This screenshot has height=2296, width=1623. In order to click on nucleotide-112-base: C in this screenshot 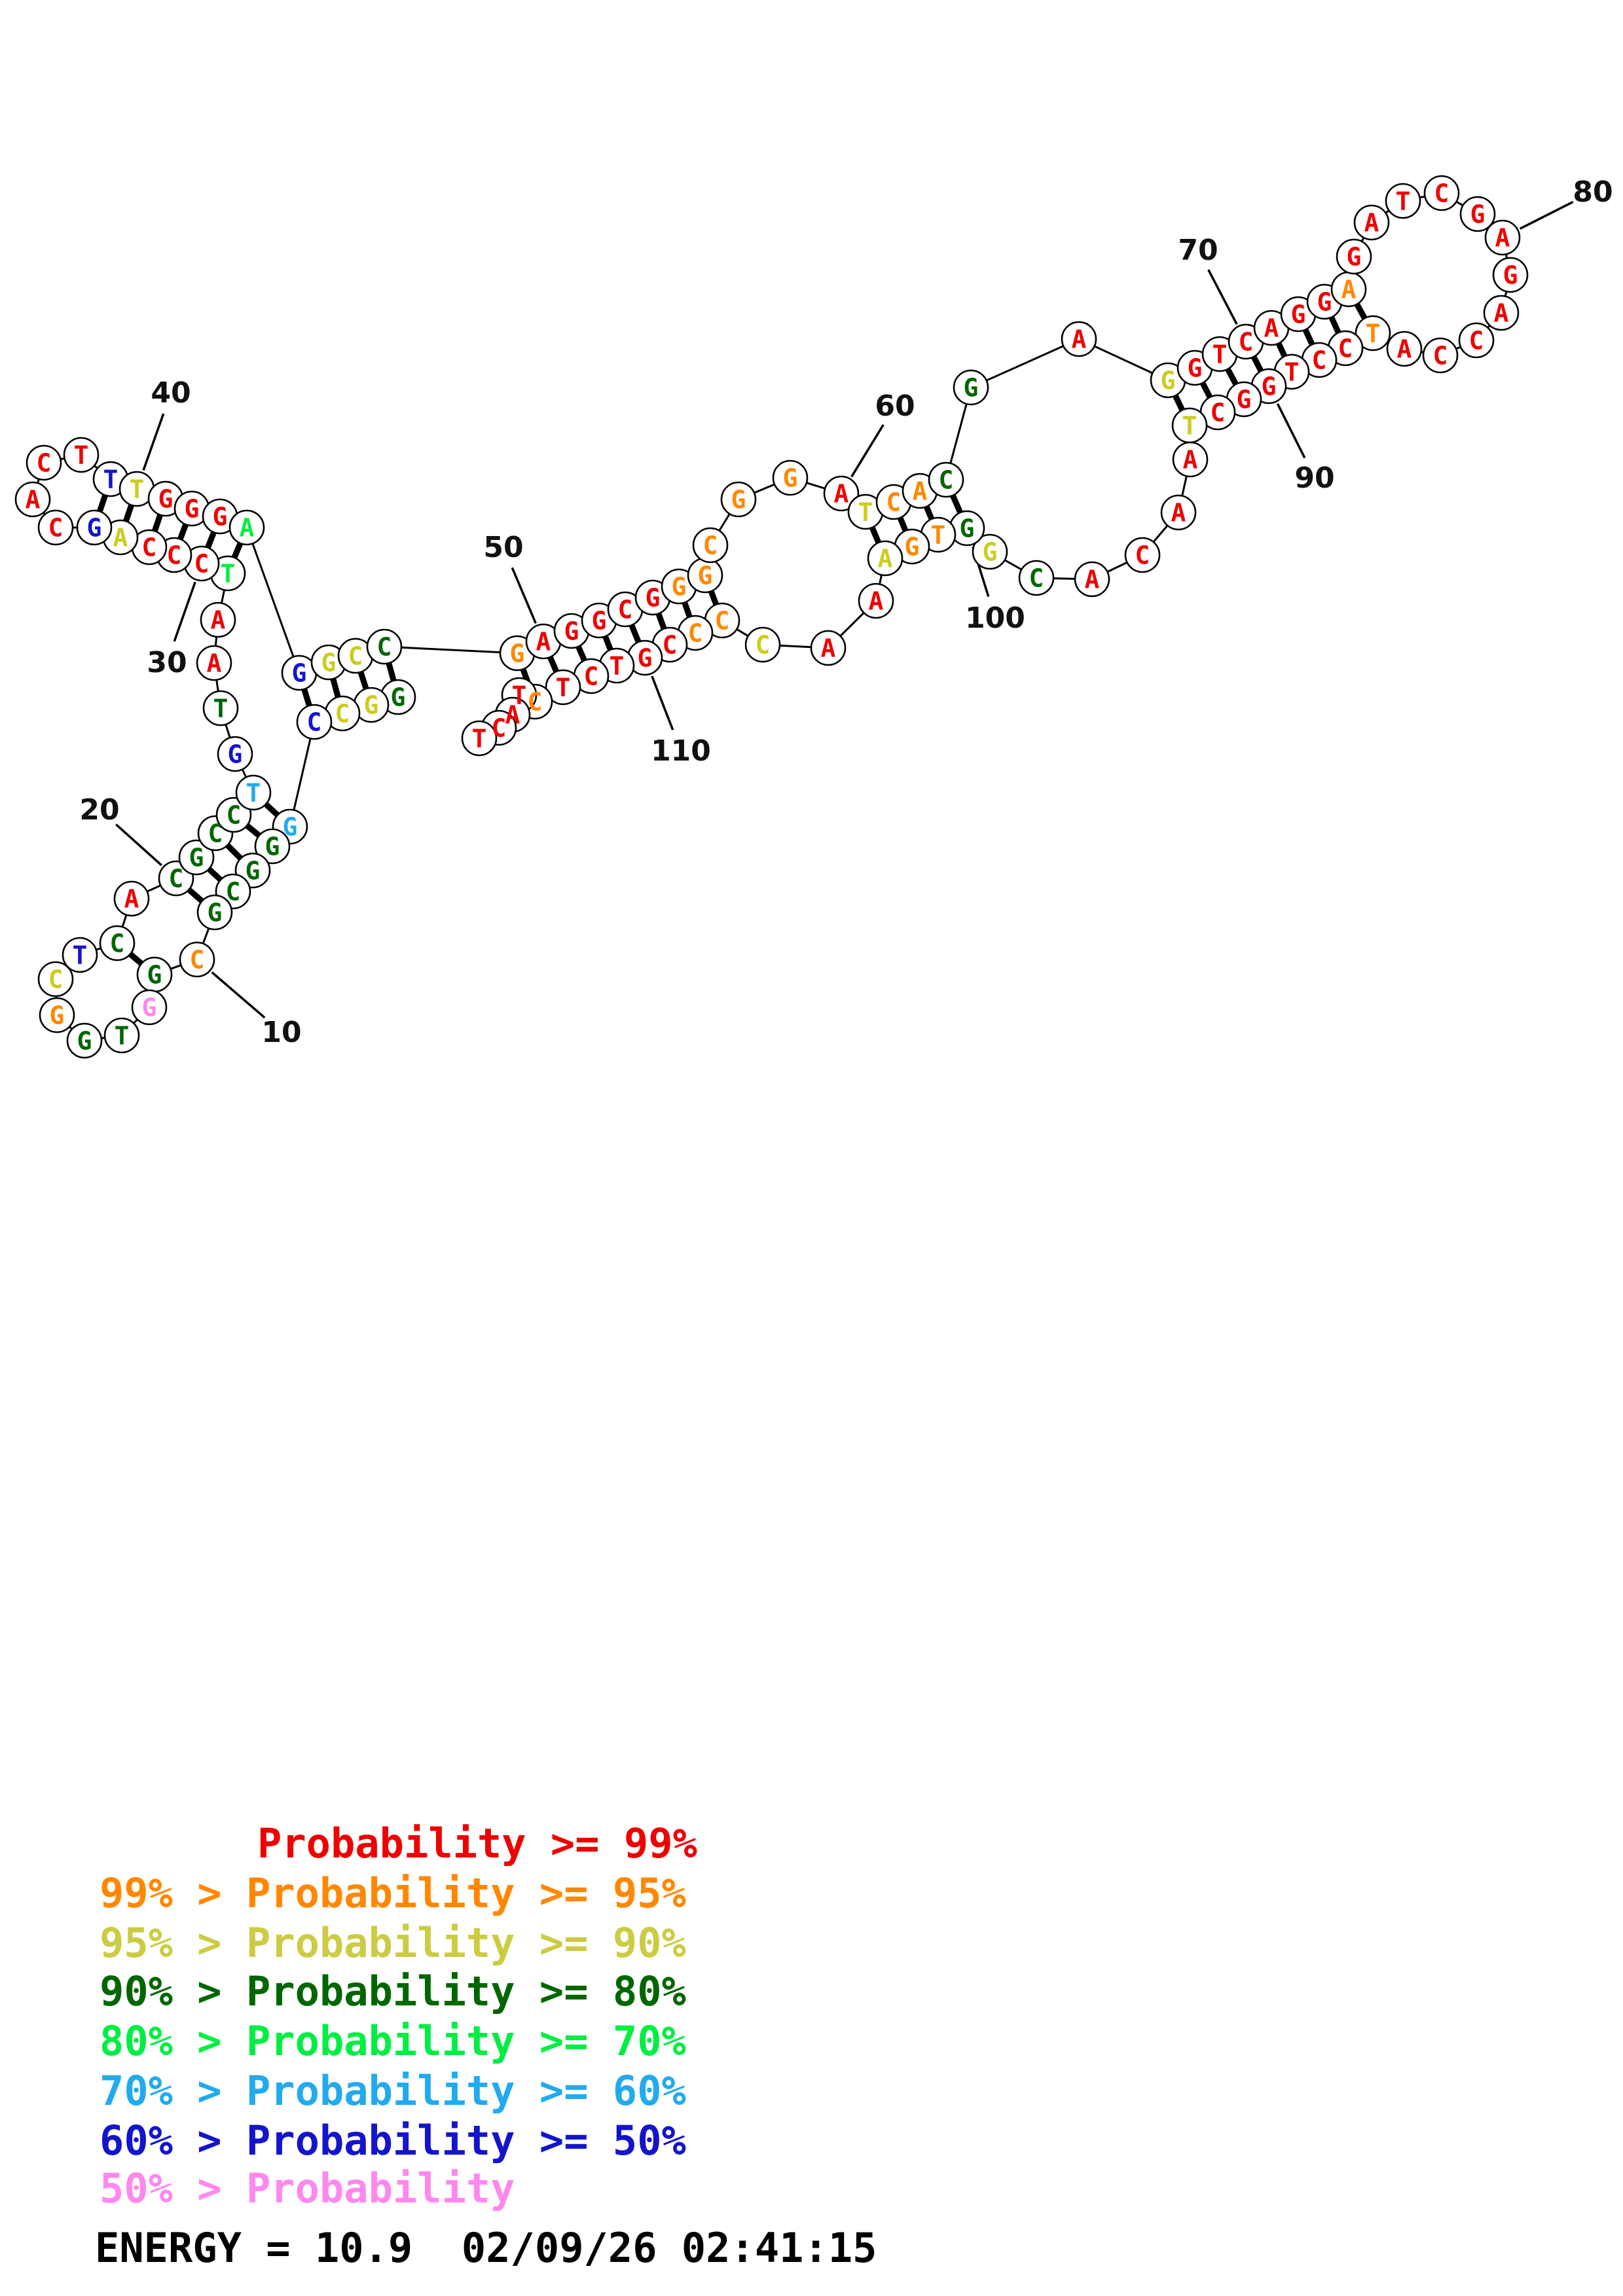, I will do `click(591, 676)`.